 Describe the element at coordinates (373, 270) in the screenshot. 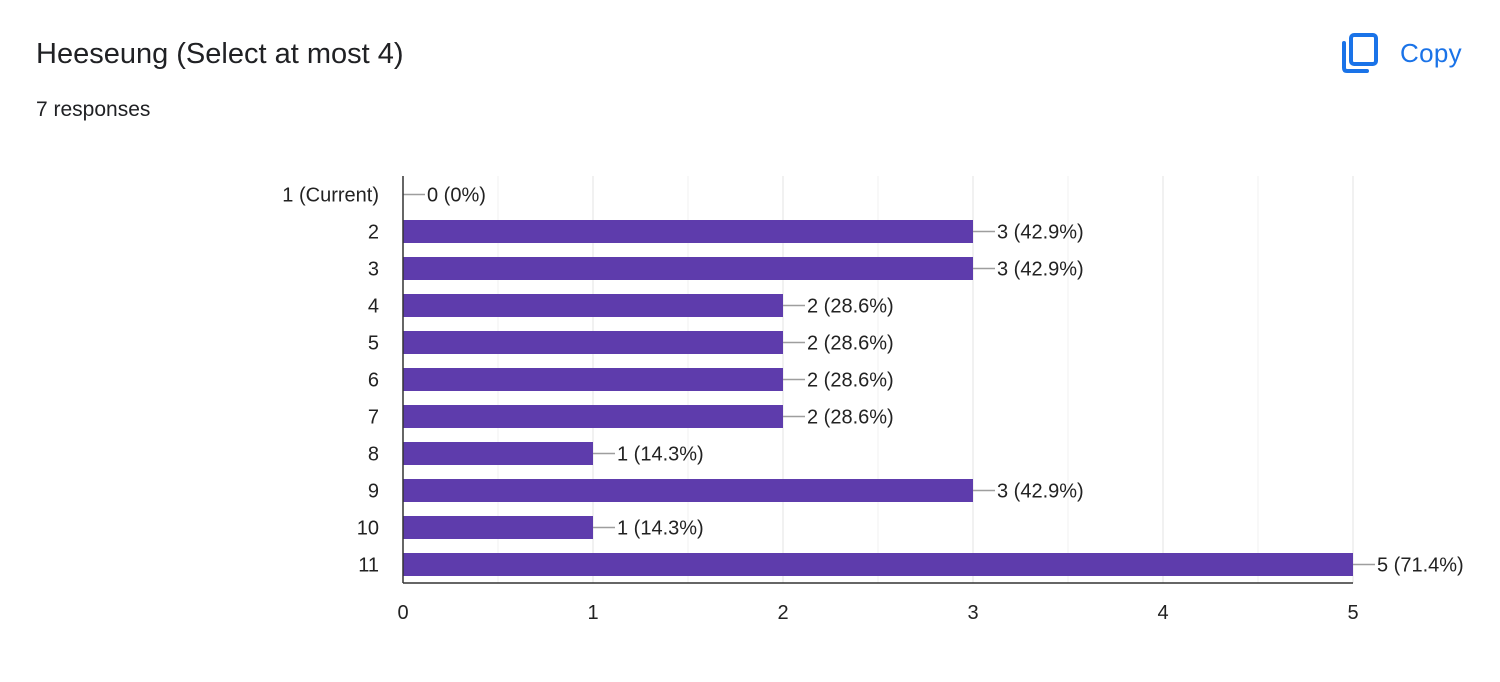

I see `category-label: 3` at that location.